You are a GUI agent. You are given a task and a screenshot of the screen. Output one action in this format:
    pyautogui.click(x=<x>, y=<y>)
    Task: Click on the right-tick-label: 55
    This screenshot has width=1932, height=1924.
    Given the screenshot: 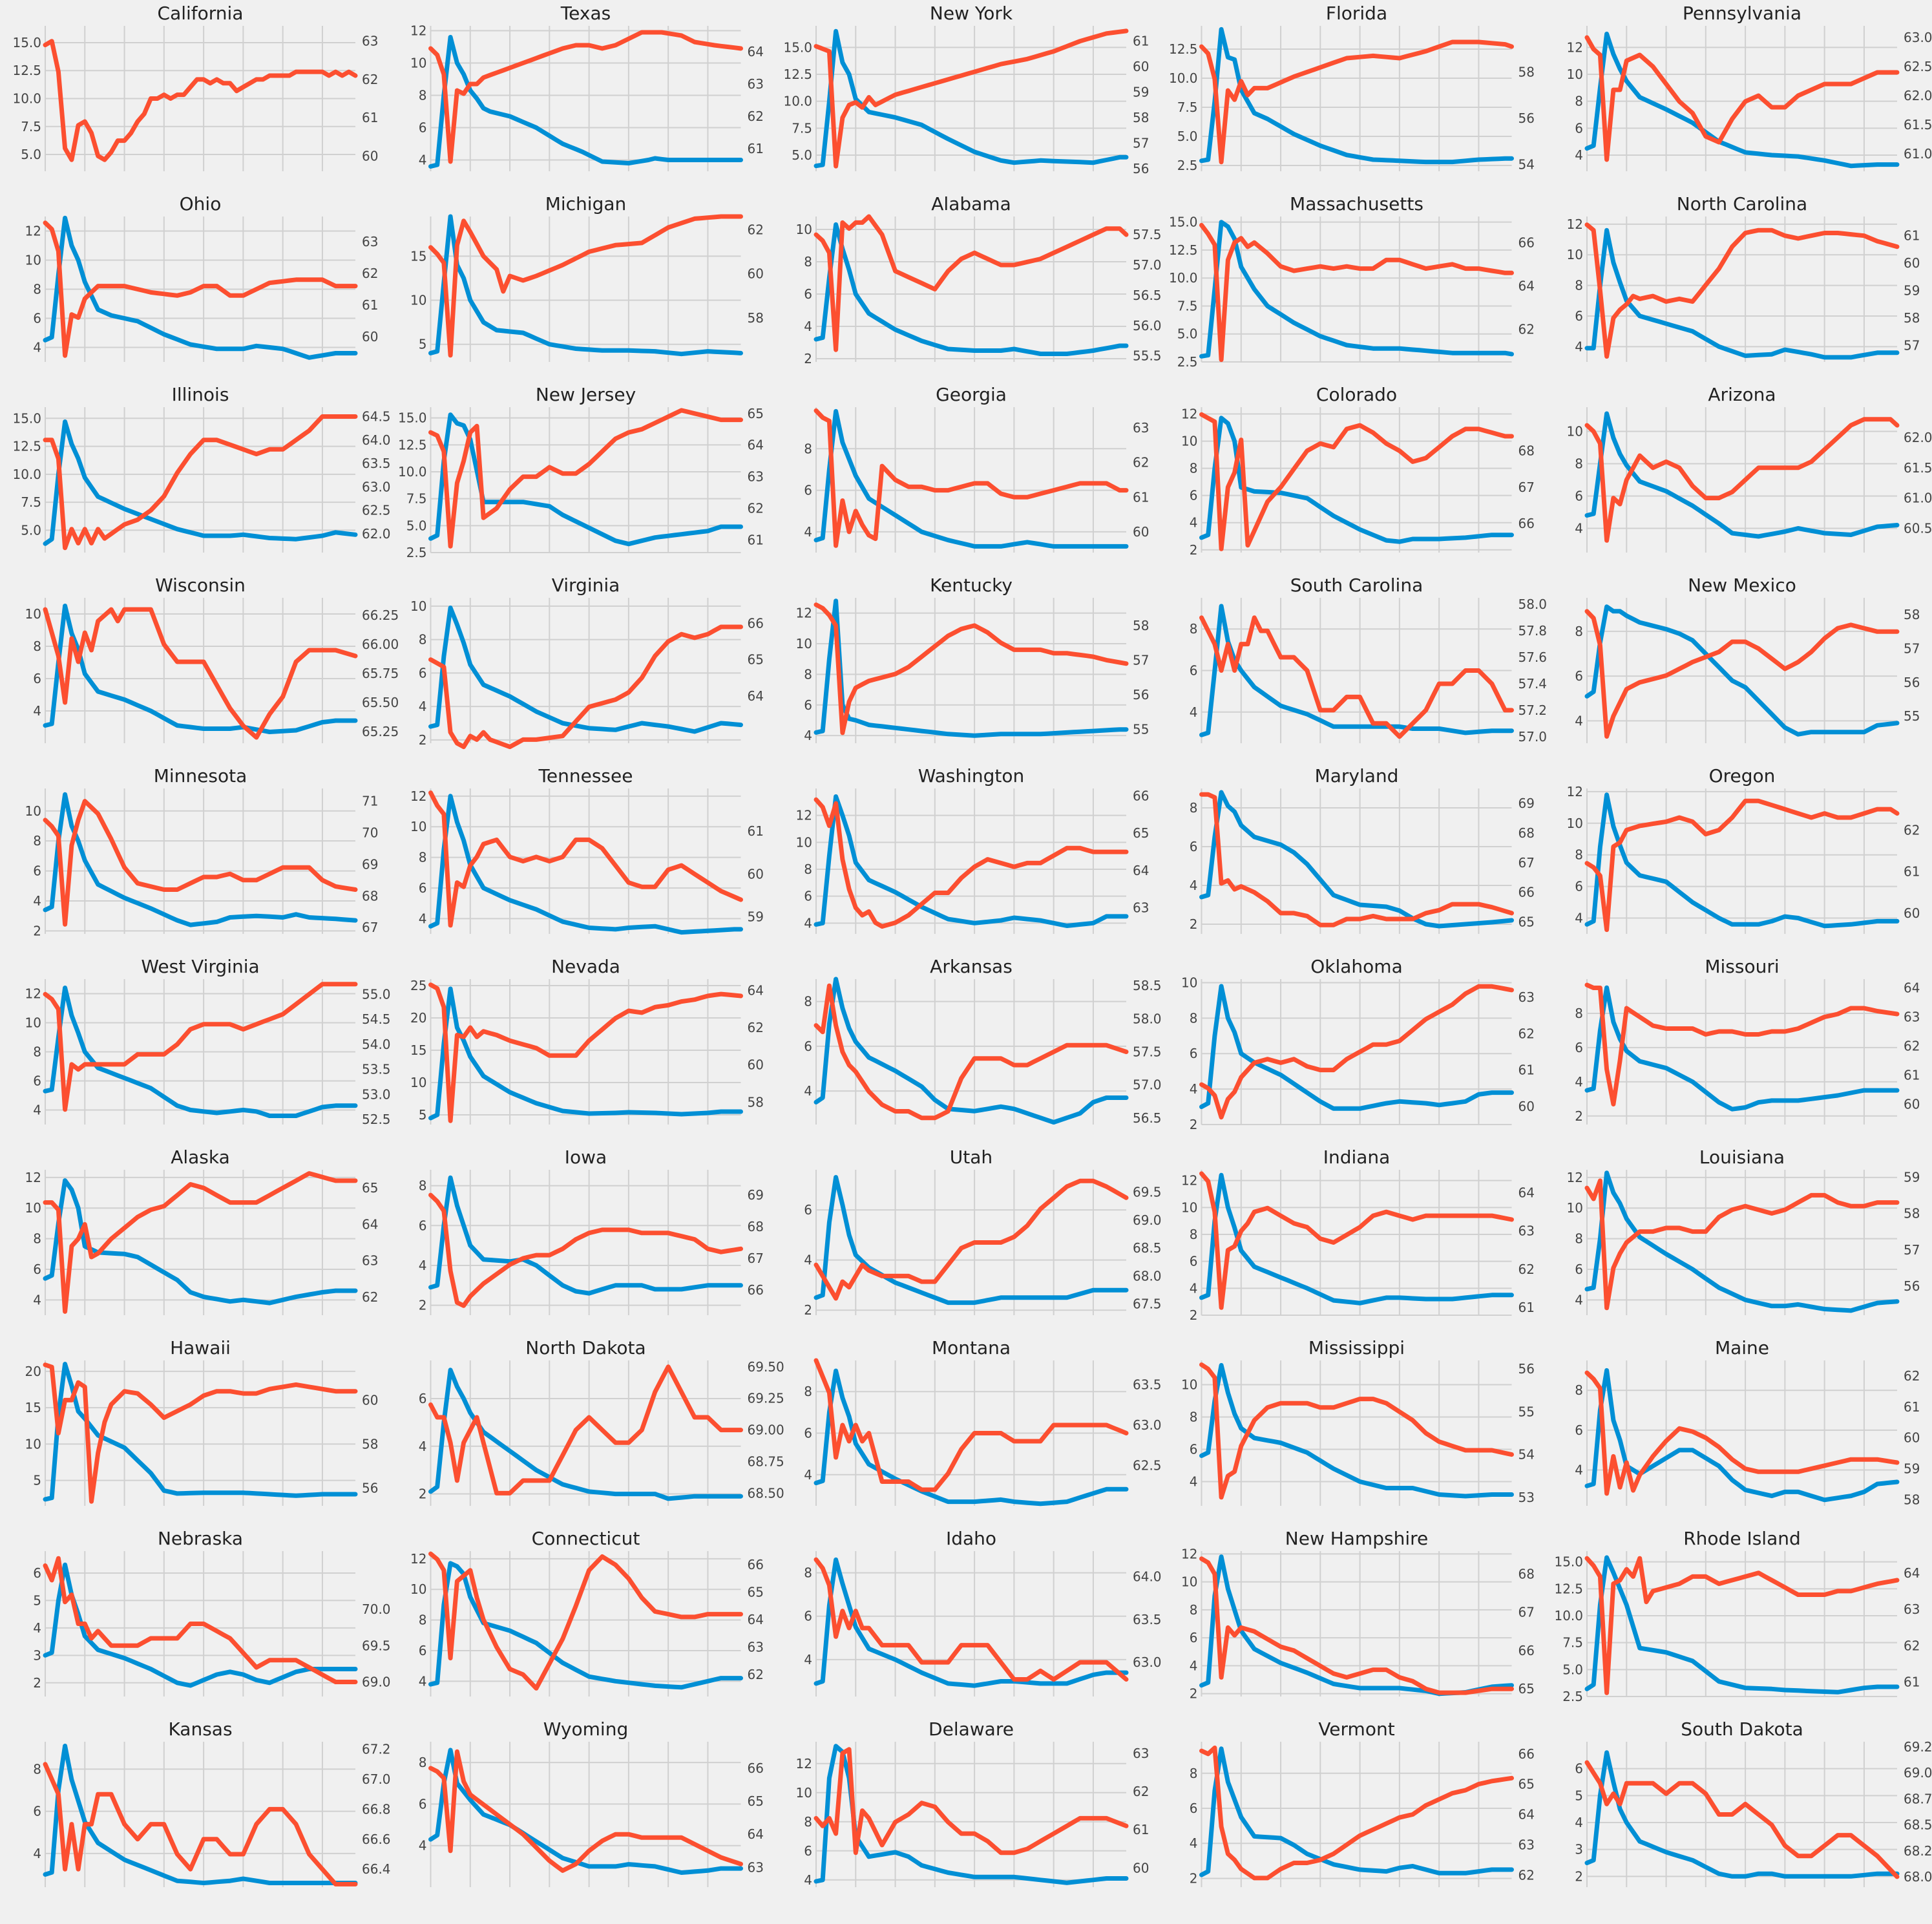 What is the action you would take?
    pyautogui.click(x=1526, y=1411)
    